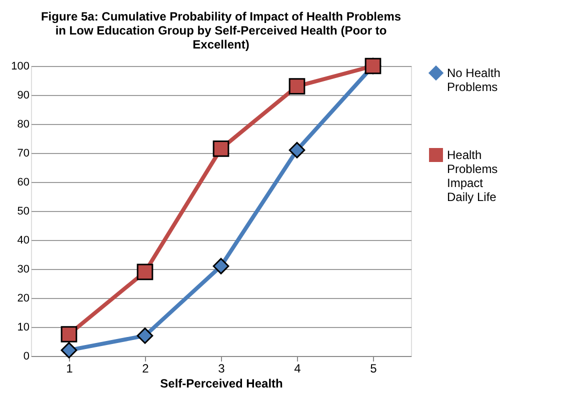 The width and height of the screenshot is (572, 415). I want to click on y-tick-label: 60, so click(23, 182).